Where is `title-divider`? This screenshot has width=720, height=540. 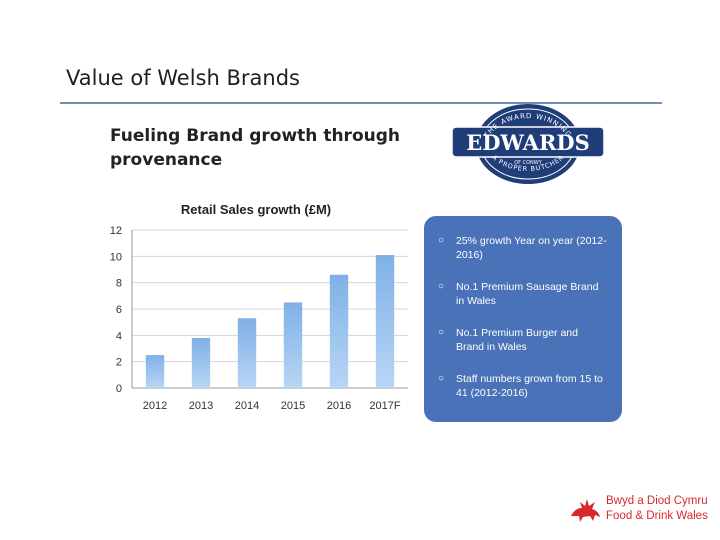
title-divider is located at coordinates (361, 103).